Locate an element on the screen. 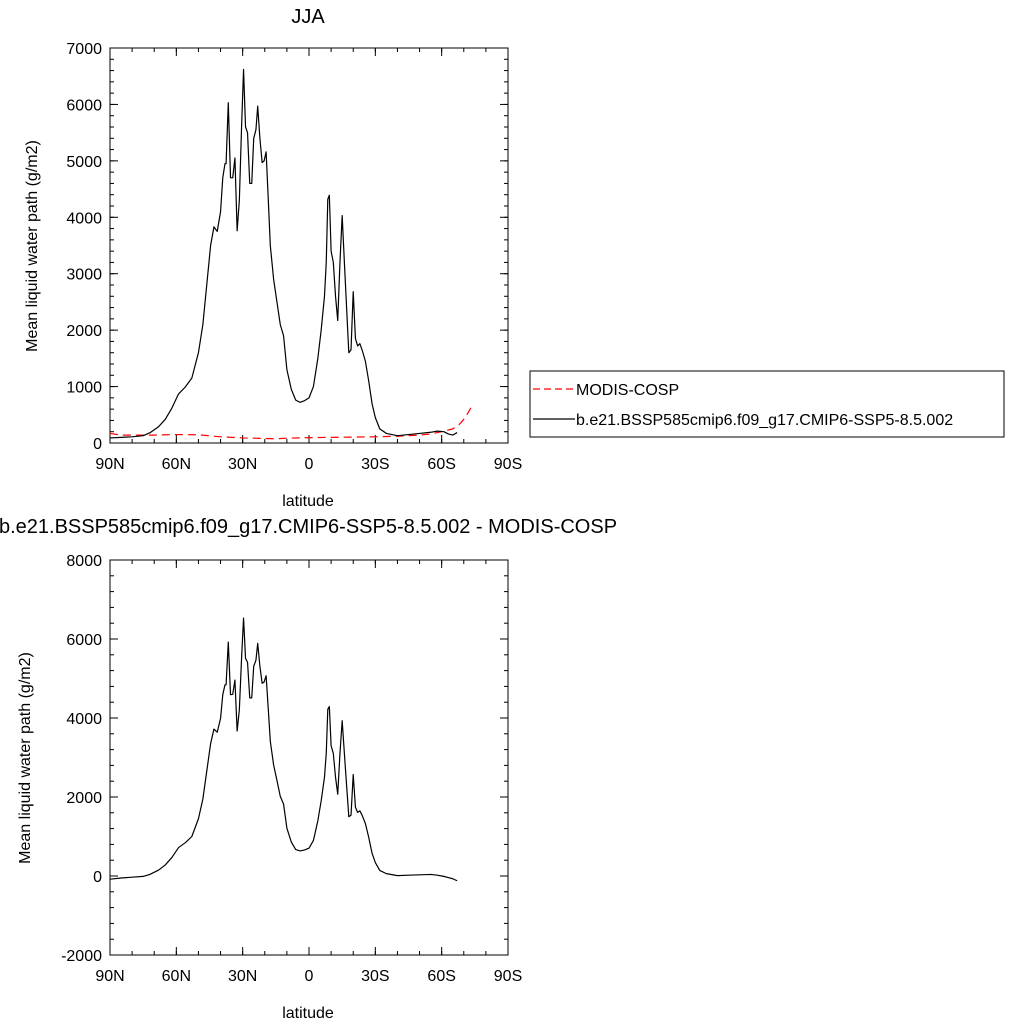 The height and width of the screenshot is (1024, 1024). legend-box is located at coordinates (767, 404).